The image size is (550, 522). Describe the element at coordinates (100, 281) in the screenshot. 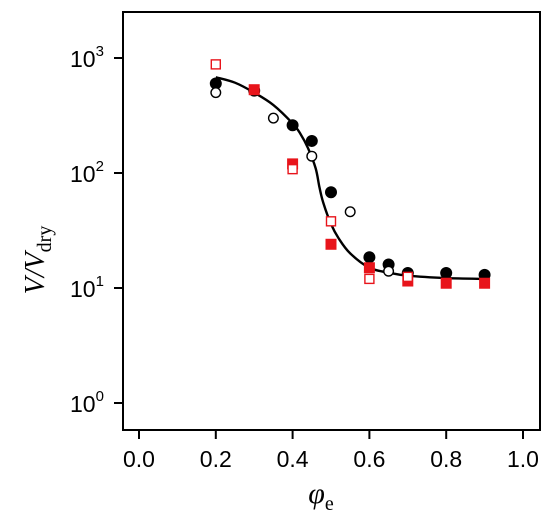

I see `y-tick-exponent: 1` at that location.